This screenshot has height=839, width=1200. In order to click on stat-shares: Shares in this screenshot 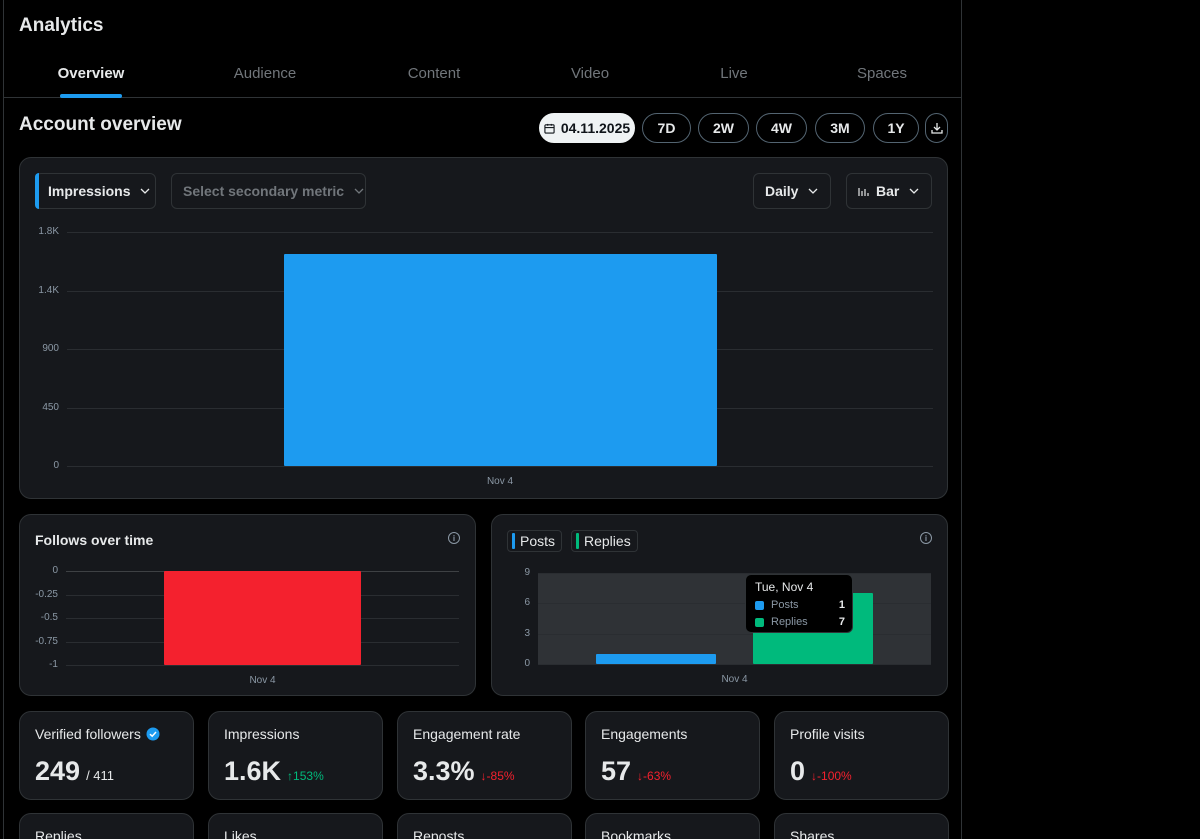, I will do `click(861, 826)`.